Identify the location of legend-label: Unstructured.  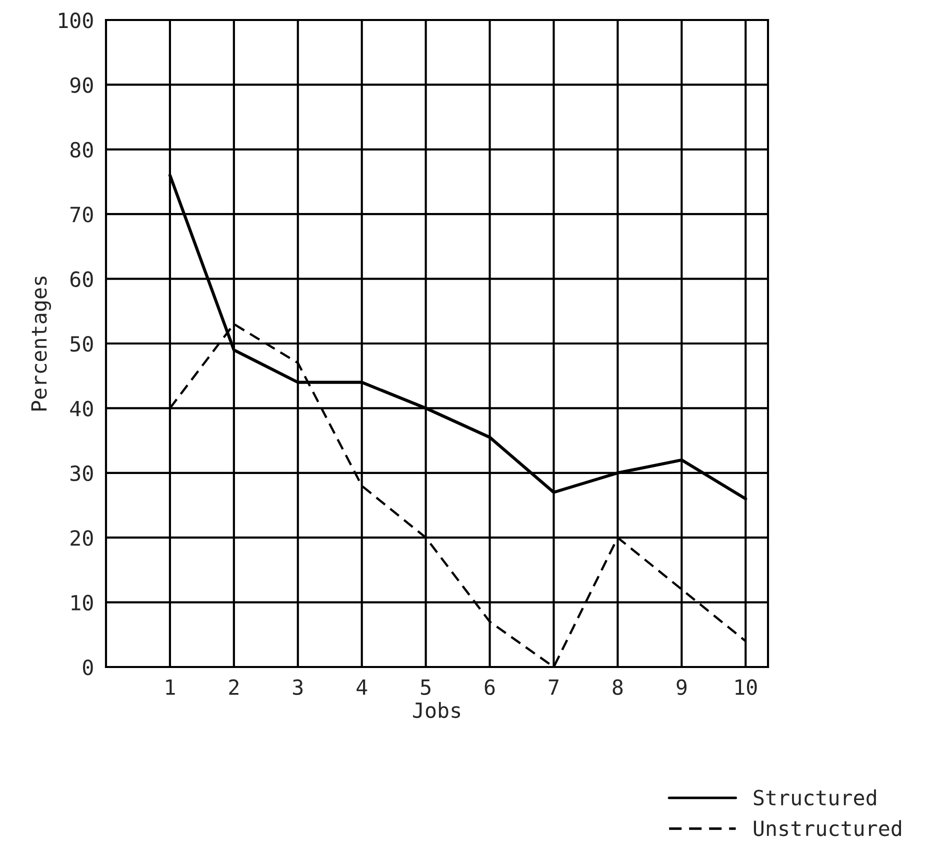
(827, 828).